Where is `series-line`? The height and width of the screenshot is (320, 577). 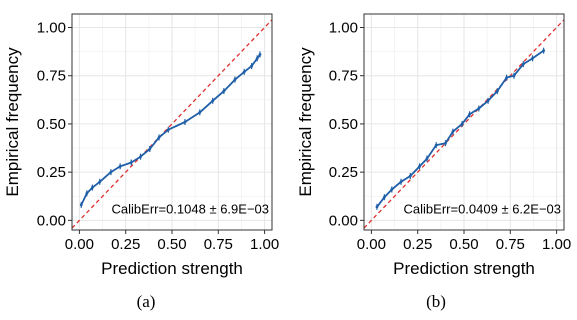 series-line is located at coordinates (170, 129).